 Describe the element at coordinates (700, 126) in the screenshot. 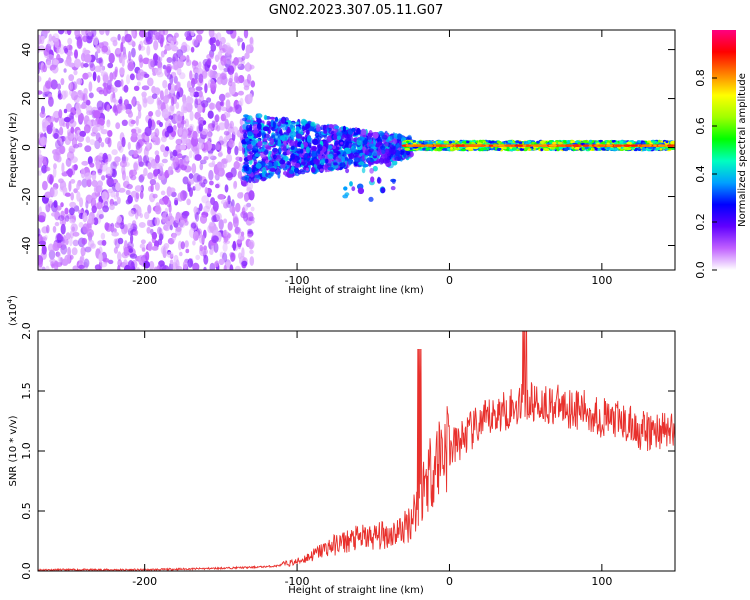

I see `colorbar-tick-label: 0.6` at that location.